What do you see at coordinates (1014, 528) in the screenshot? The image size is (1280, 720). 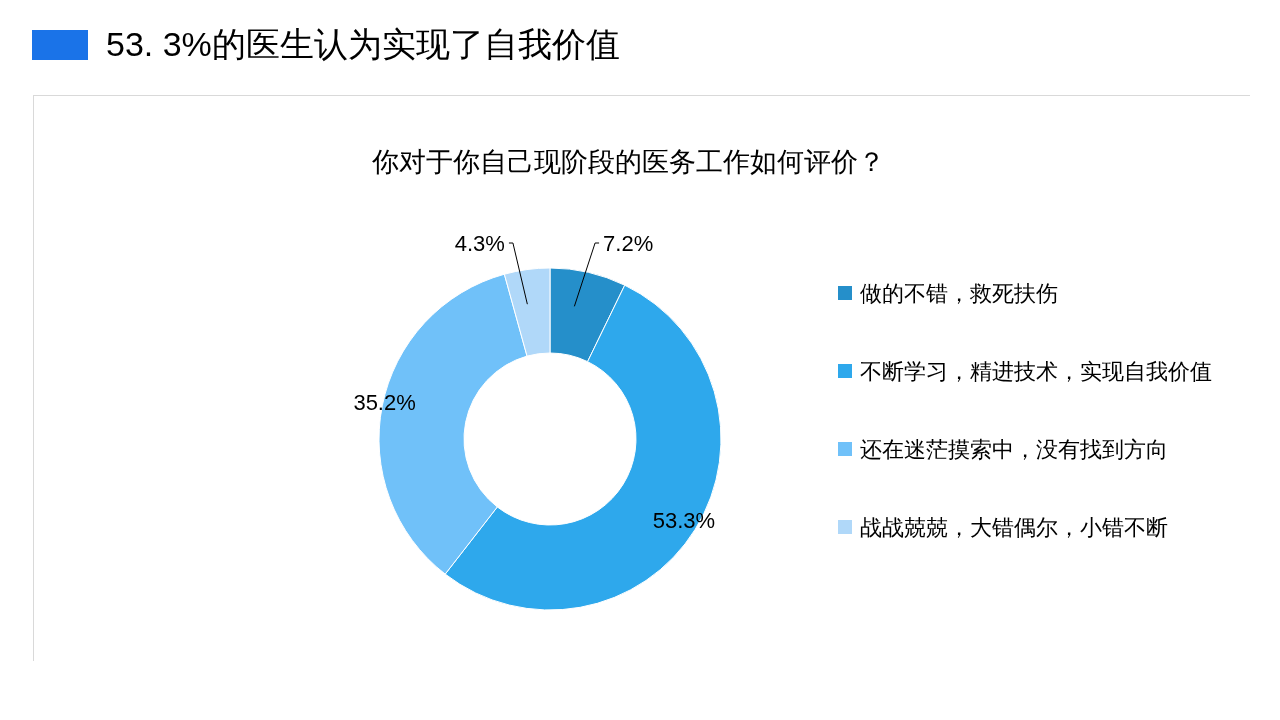 I see `legend-label: 战战兢兢，大错偶尔，小错不断` at bounding box center [1014, 528].